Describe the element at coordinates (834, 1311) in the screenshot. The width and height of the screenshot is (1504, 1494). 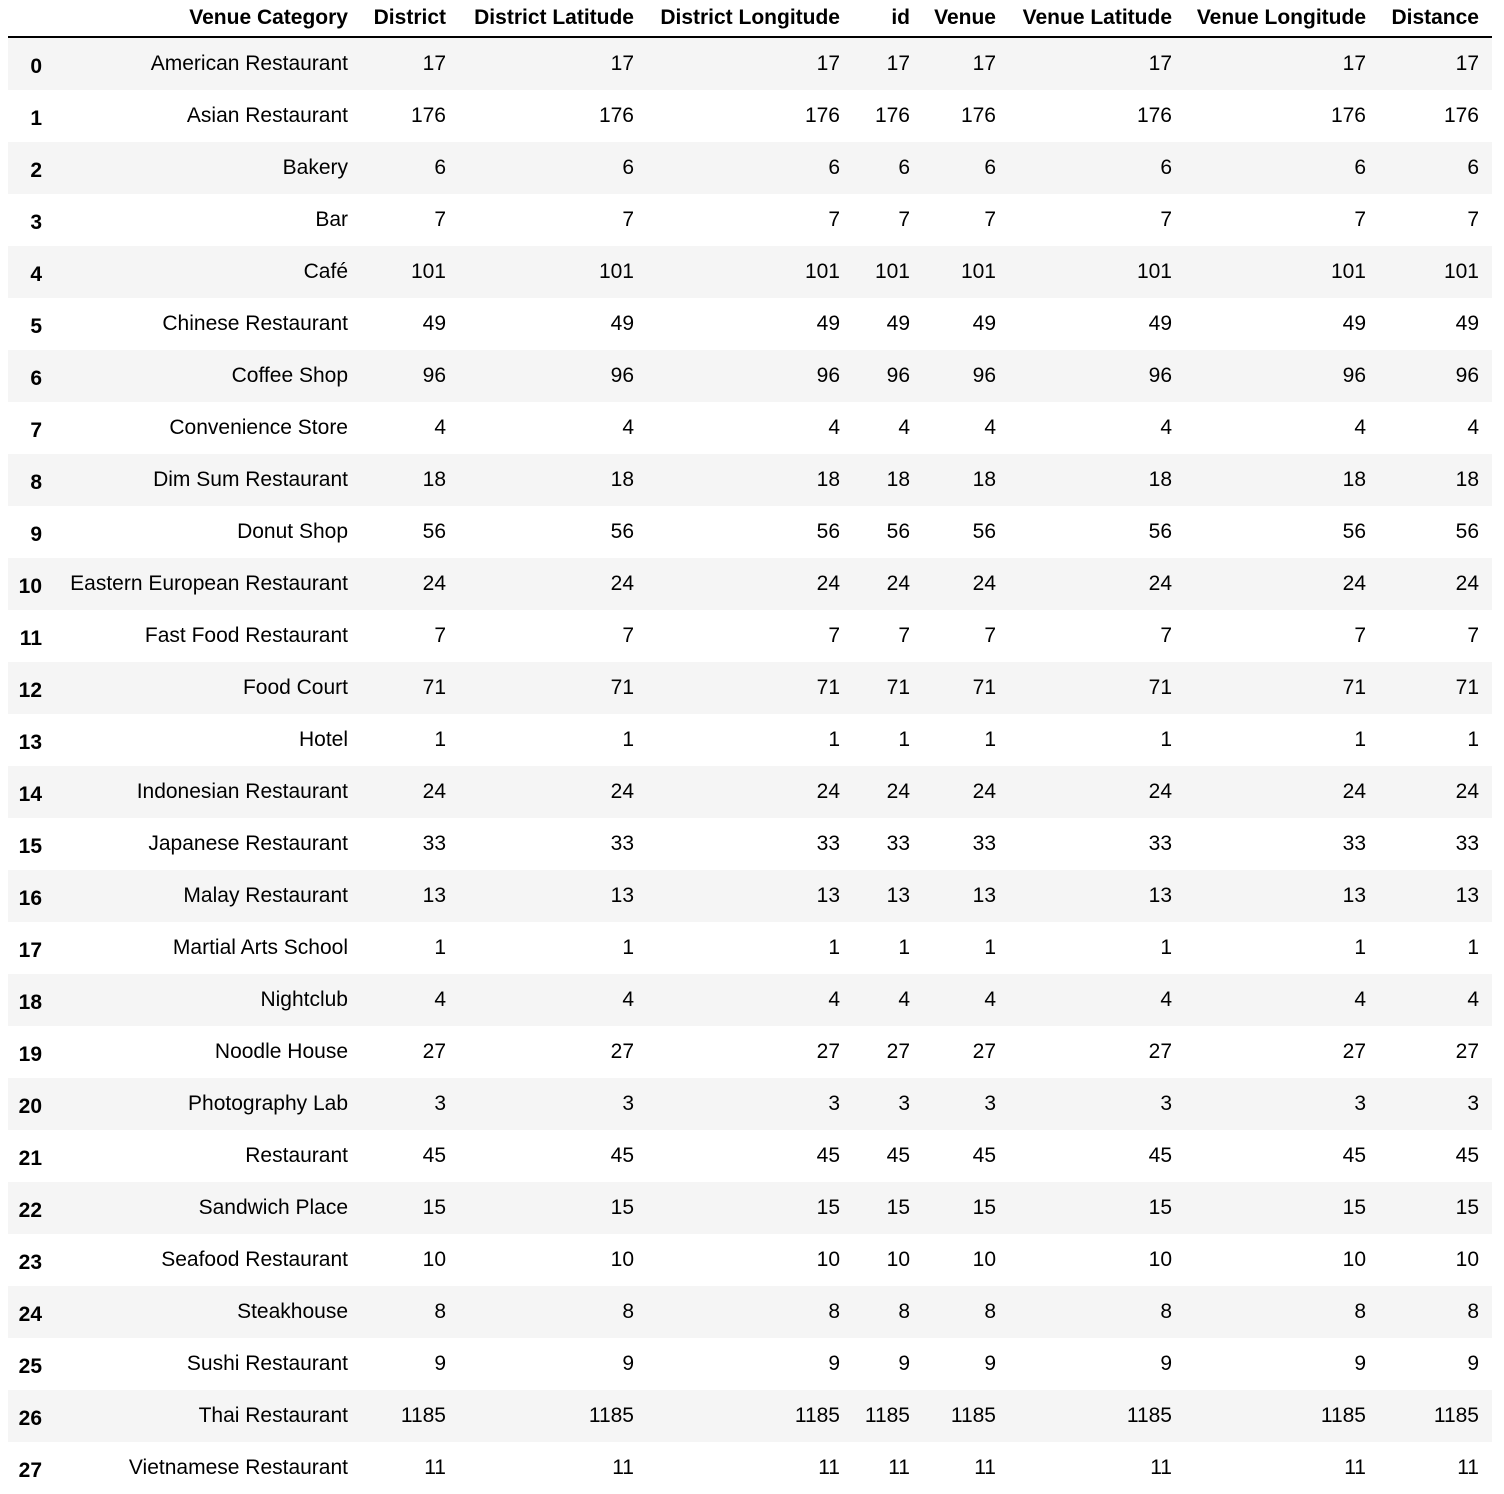
I see `cell-district-longitude: 8` at that location.